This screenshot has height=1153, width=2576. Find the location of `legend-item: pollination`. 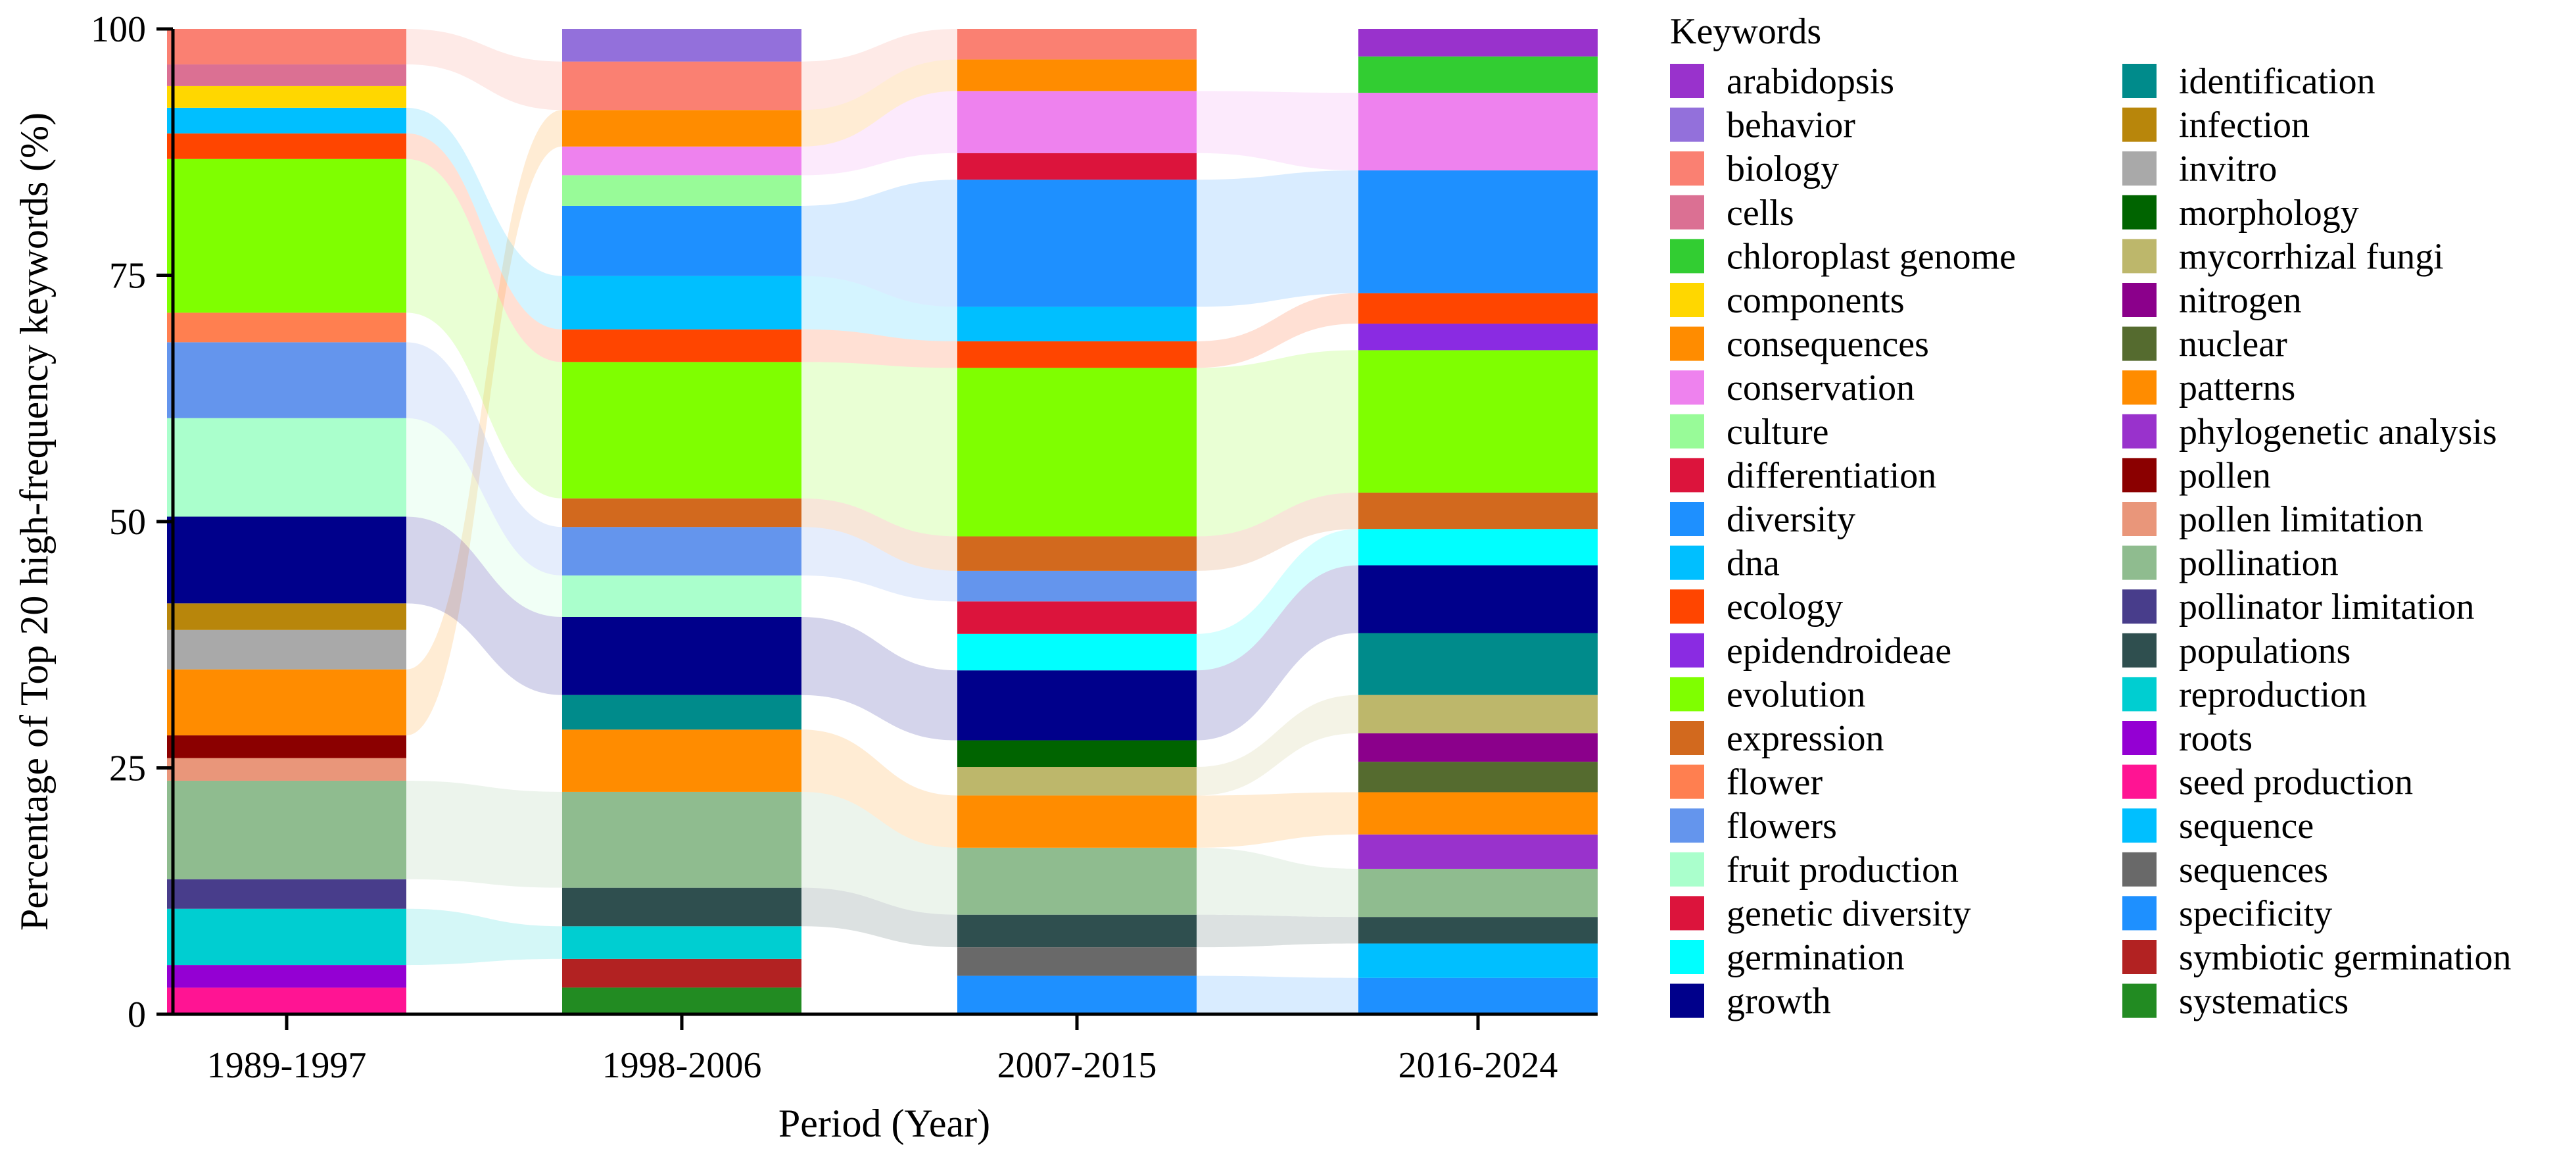

legend-item: pollination is located at coordinates (2230, 563).